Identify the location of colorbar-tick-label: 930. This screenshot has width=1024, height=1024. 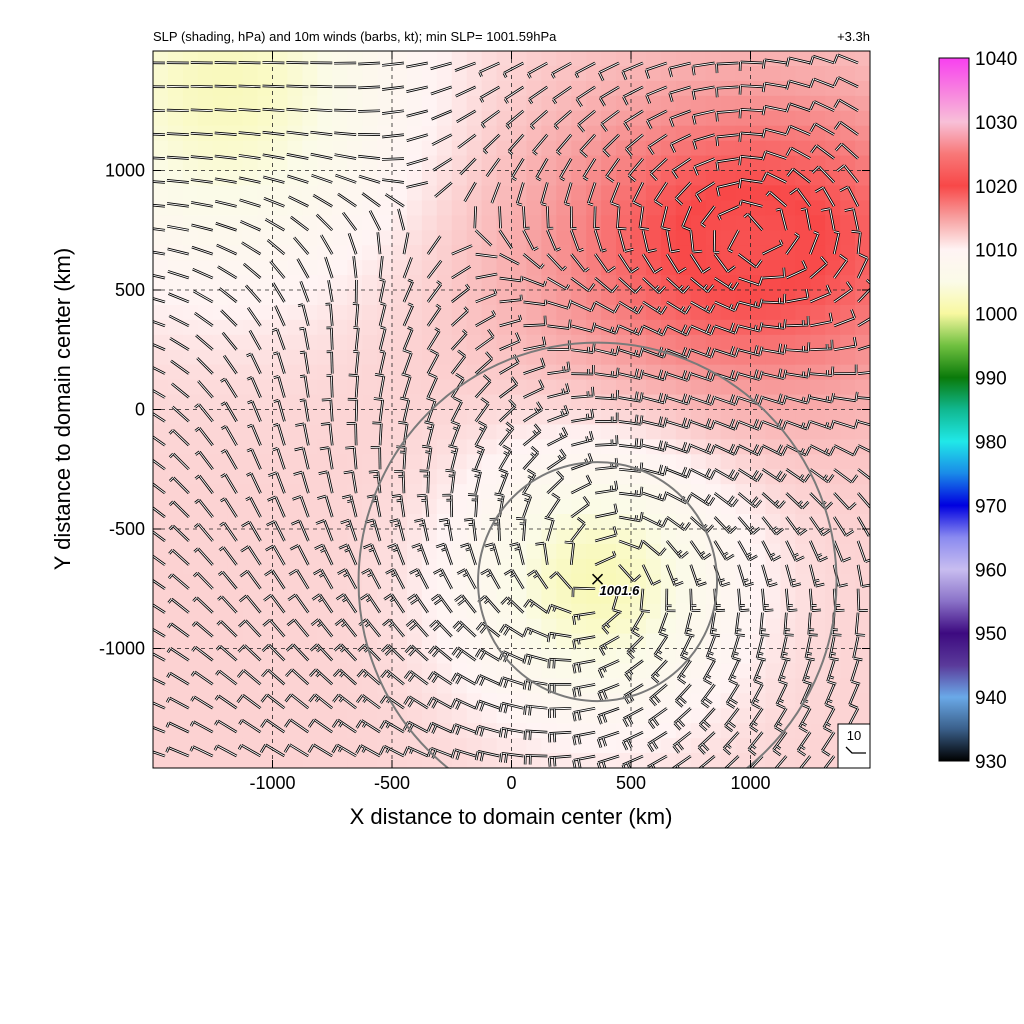
(991, 762).